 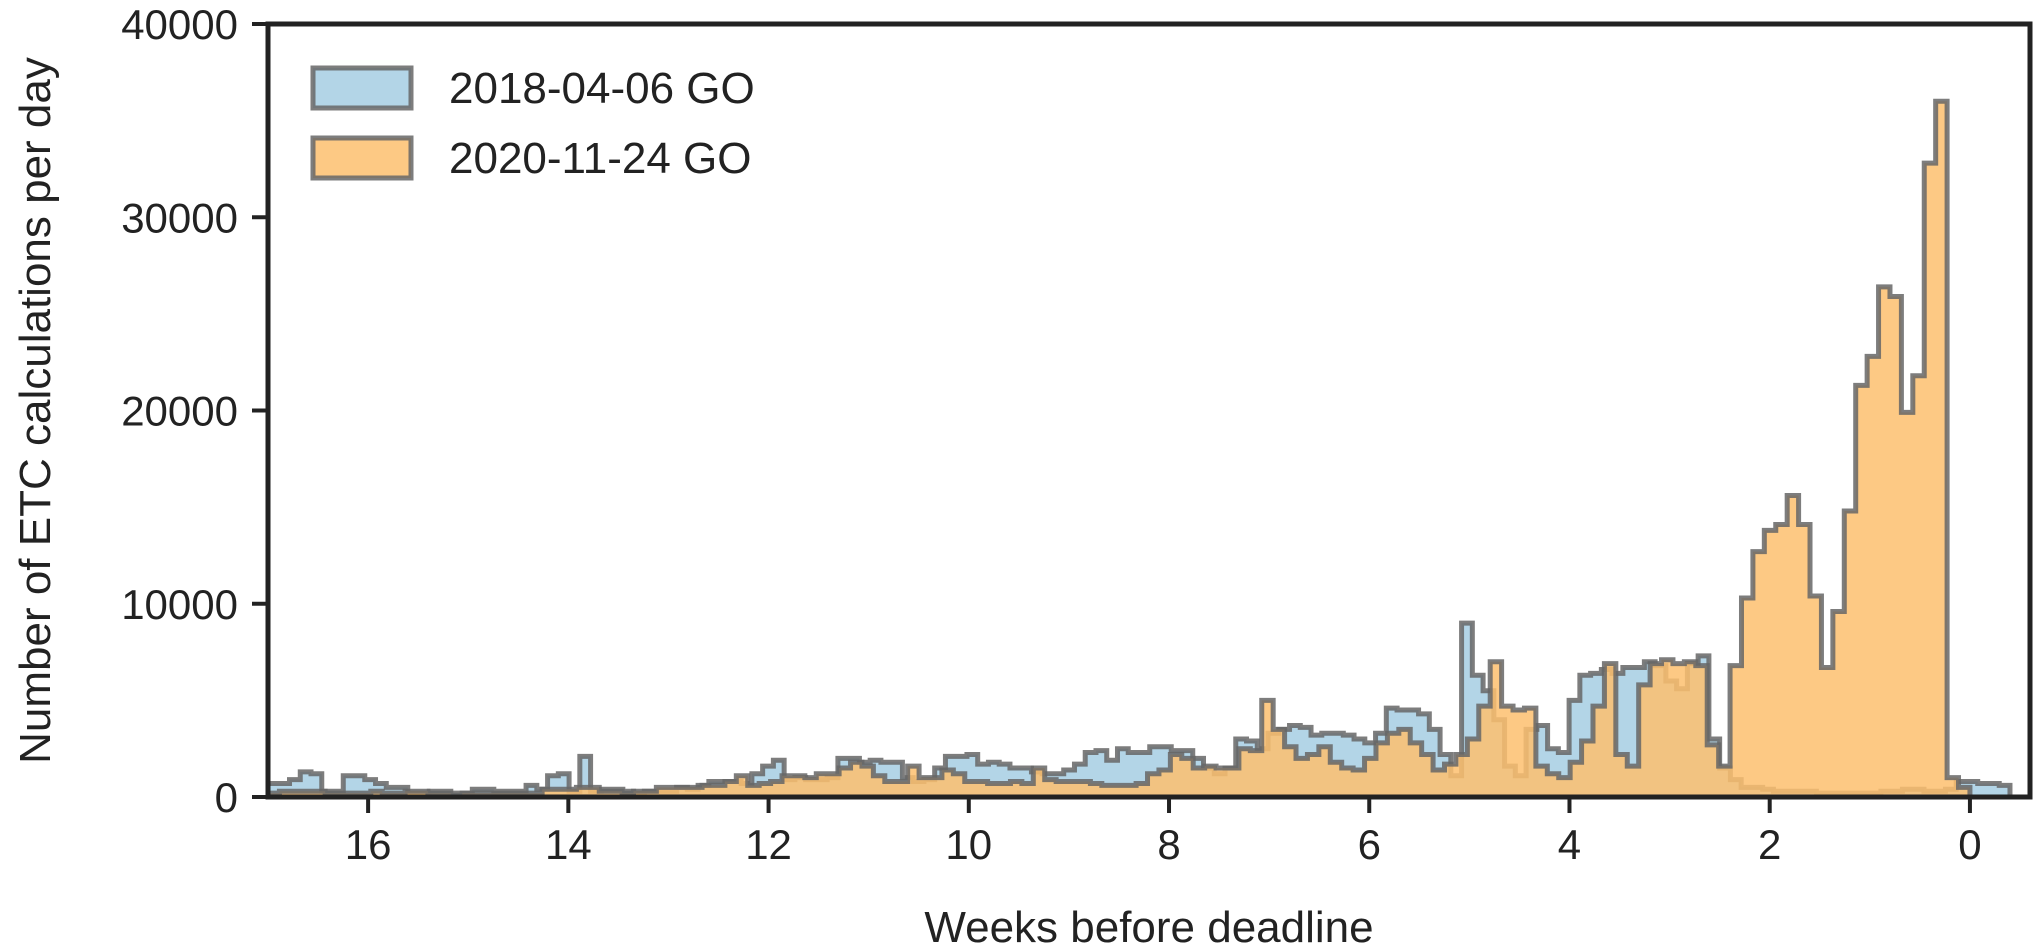 What do you see at coordinates (362, 158) in the screenshot?
I see `legend-swatch-2020` at bounding box center [362, 158].